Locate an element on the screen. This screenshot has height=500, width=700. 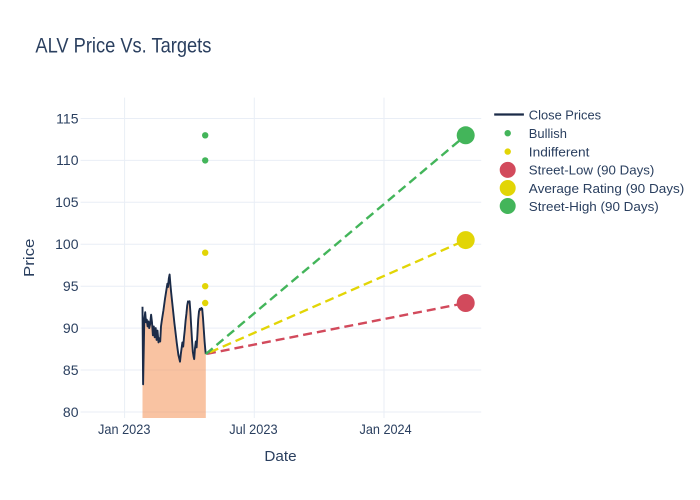
svg-text: Jul 2023 is located at coordinates (253, 429).